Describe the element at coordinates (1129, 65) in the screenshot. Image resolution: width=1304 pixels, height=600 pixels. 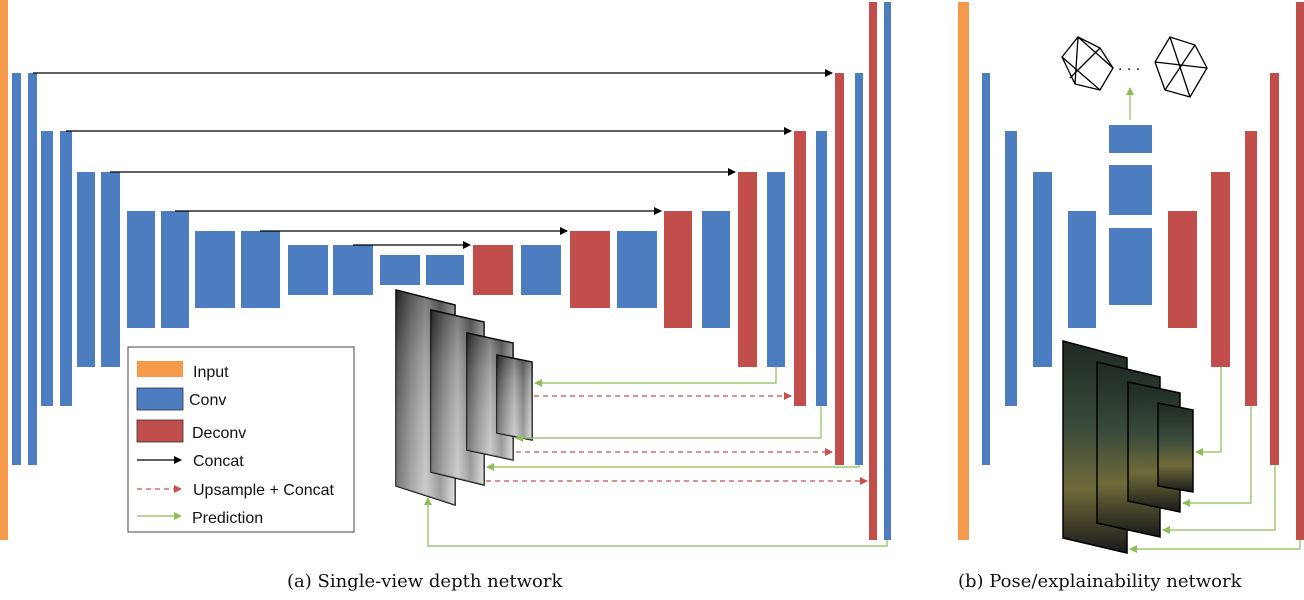
I see `pose-ellipsis: . . .` at that location.